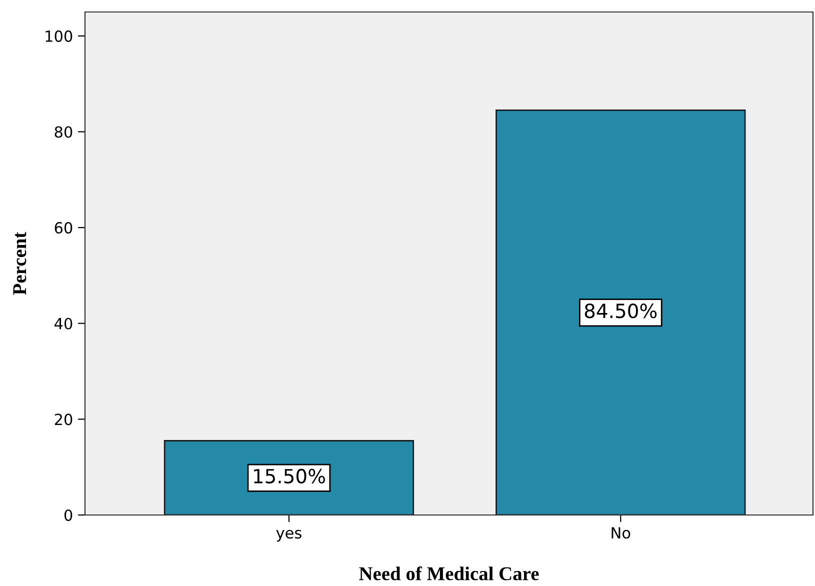 The height and width of the screenshot is (586, 815). What do you see at coordinates (63, 420) in the screenshot?
I see `y-tick-label: 20` at bounding box center [63, 420].